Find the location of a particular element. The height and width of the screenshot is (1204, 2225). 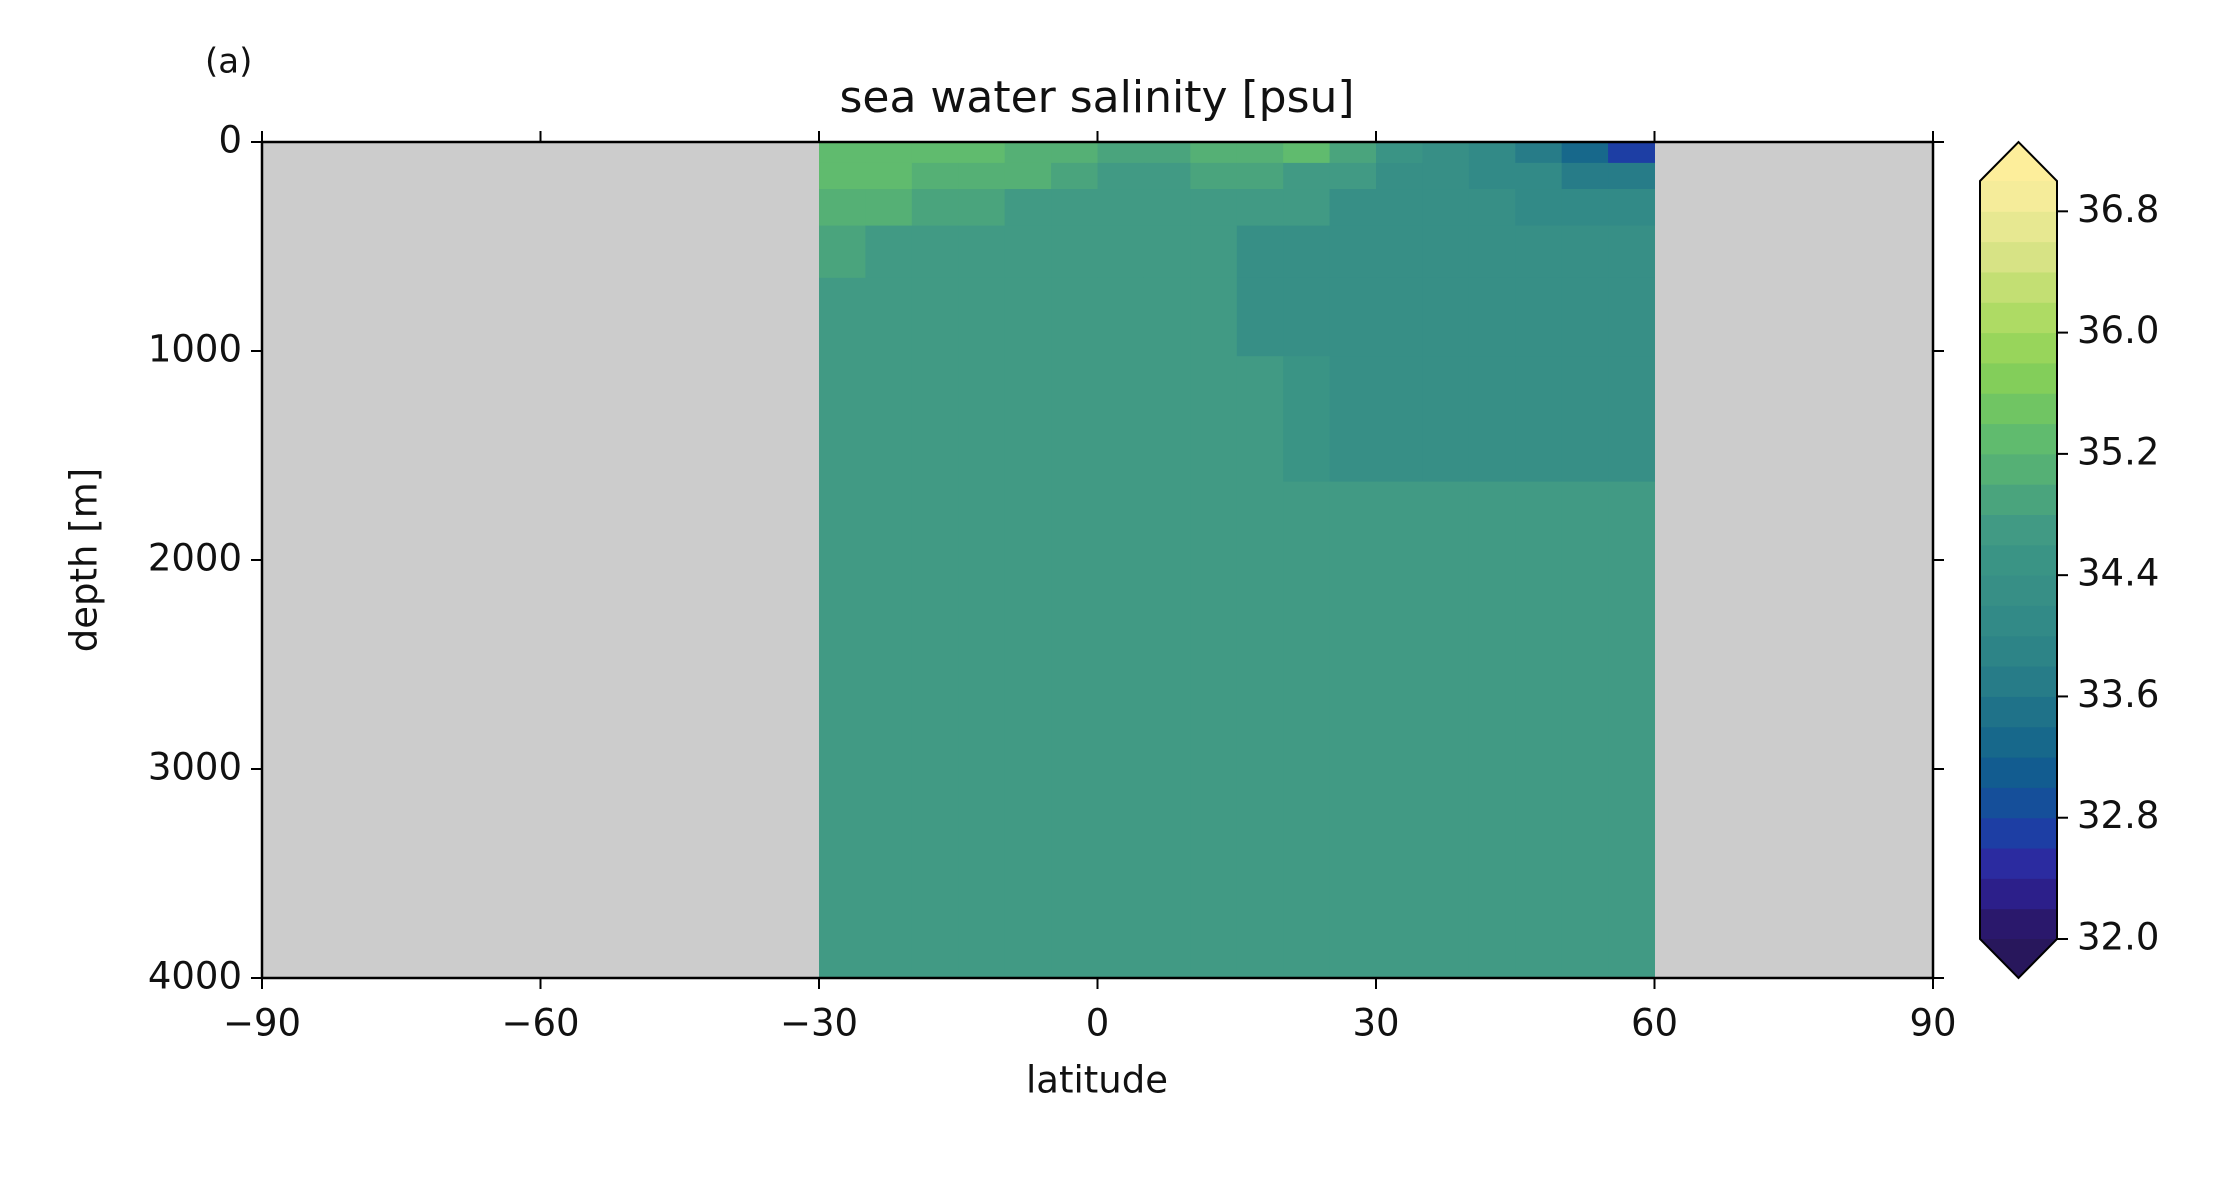

x-tick-label: −30 is located at coordinates (819, 1023).